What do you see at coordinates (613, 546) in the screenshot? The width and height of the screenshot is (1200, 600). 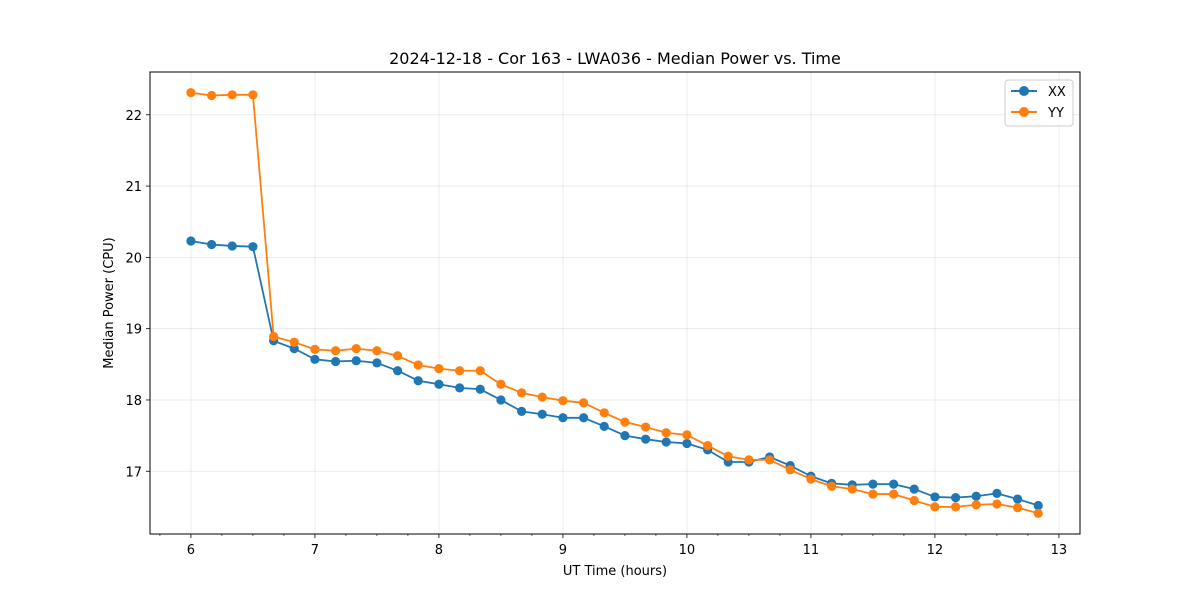 I see `x-axis: 6 7 8 9 10 11 12 13` at bounding box center [613, 546].